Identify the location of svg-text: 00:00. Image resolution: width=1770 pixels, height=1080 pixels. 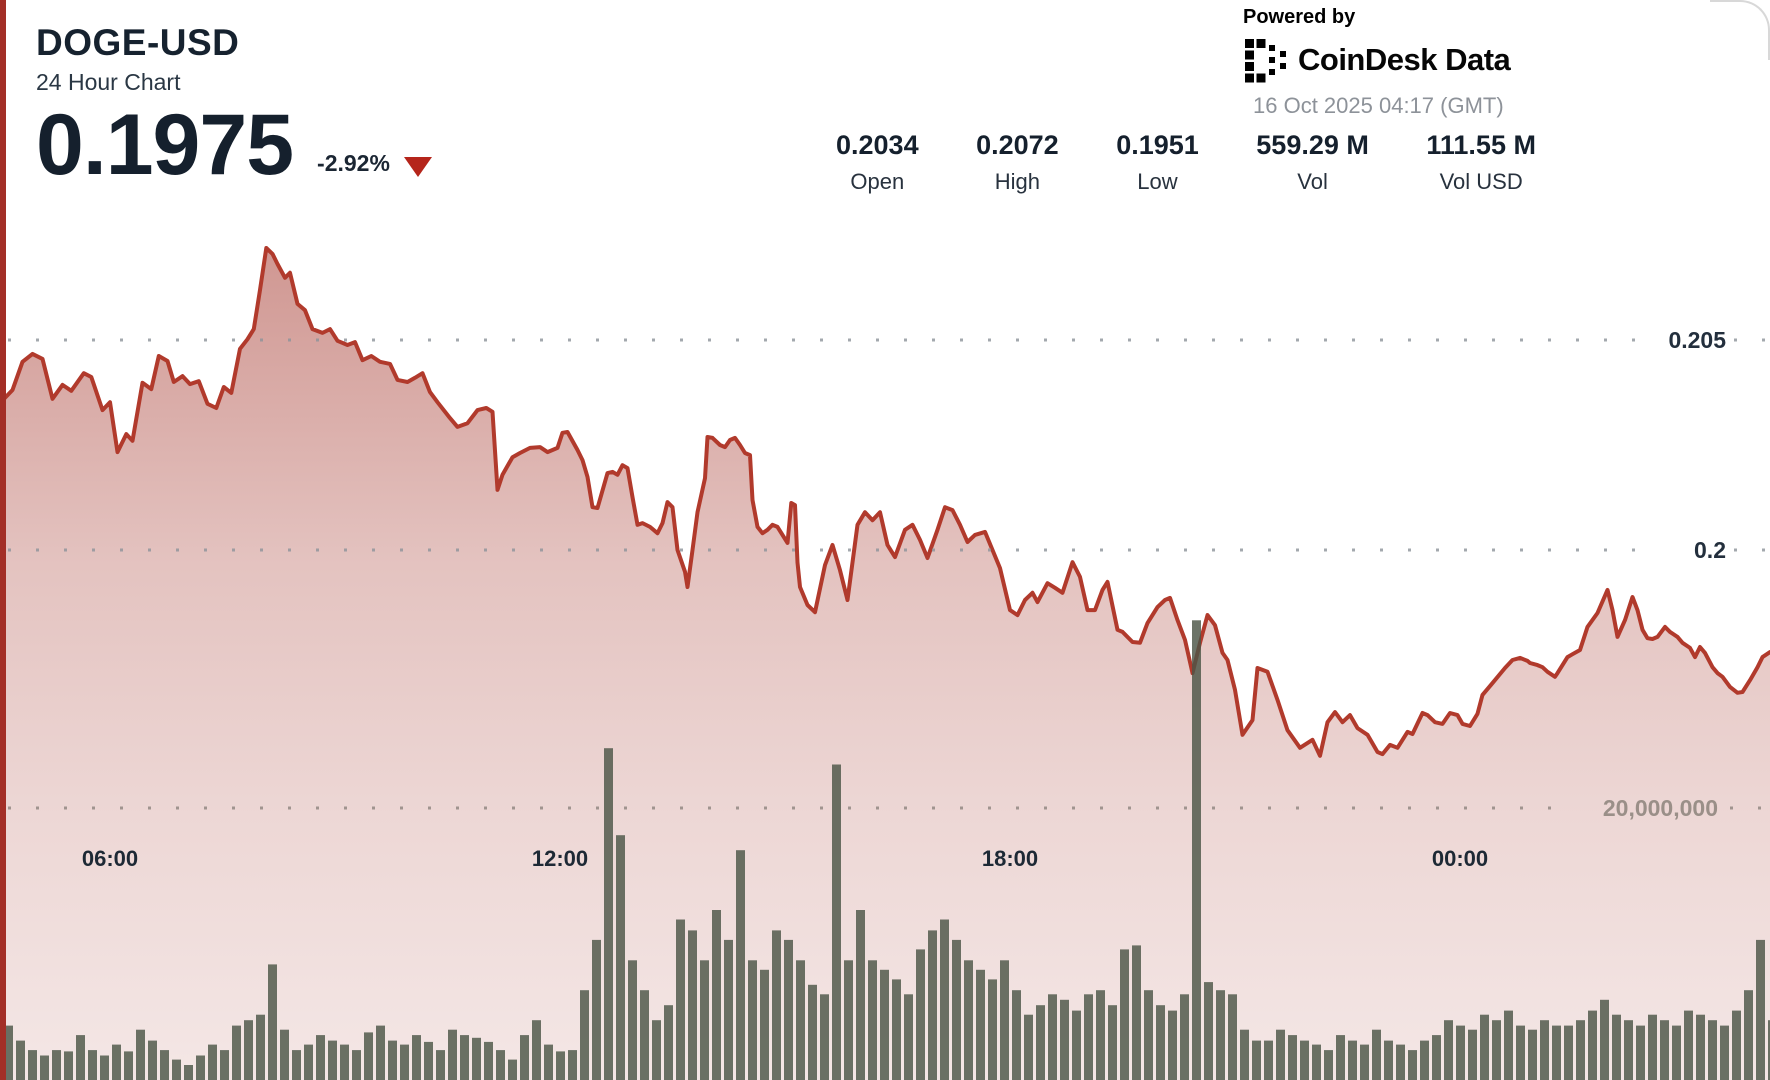
(1460, 858).